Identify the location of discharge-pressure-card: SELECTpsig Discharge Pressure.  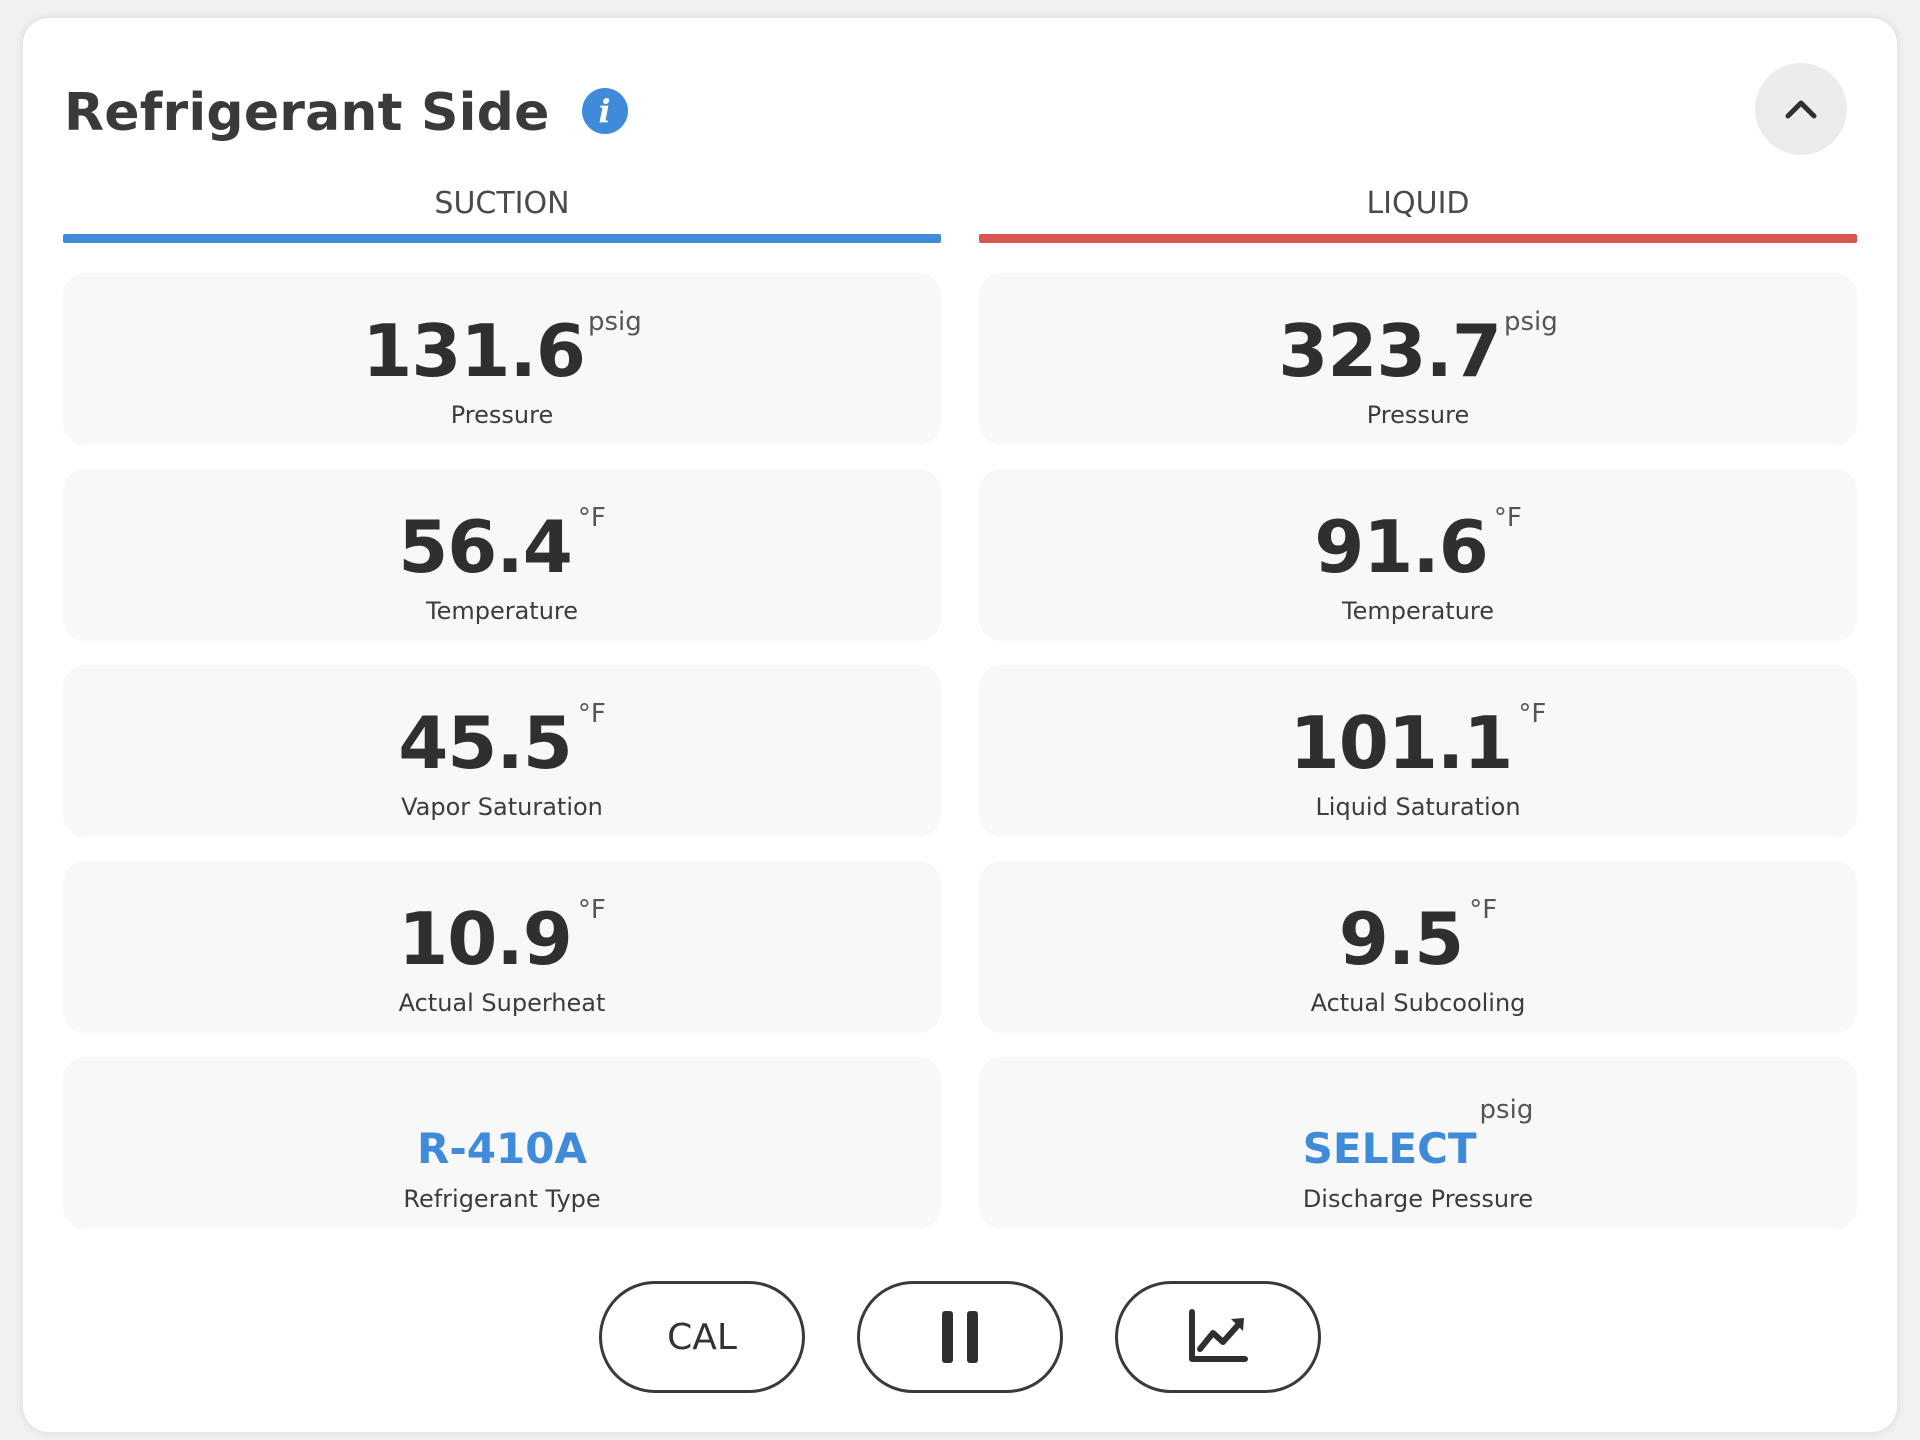
(1418, 1143).